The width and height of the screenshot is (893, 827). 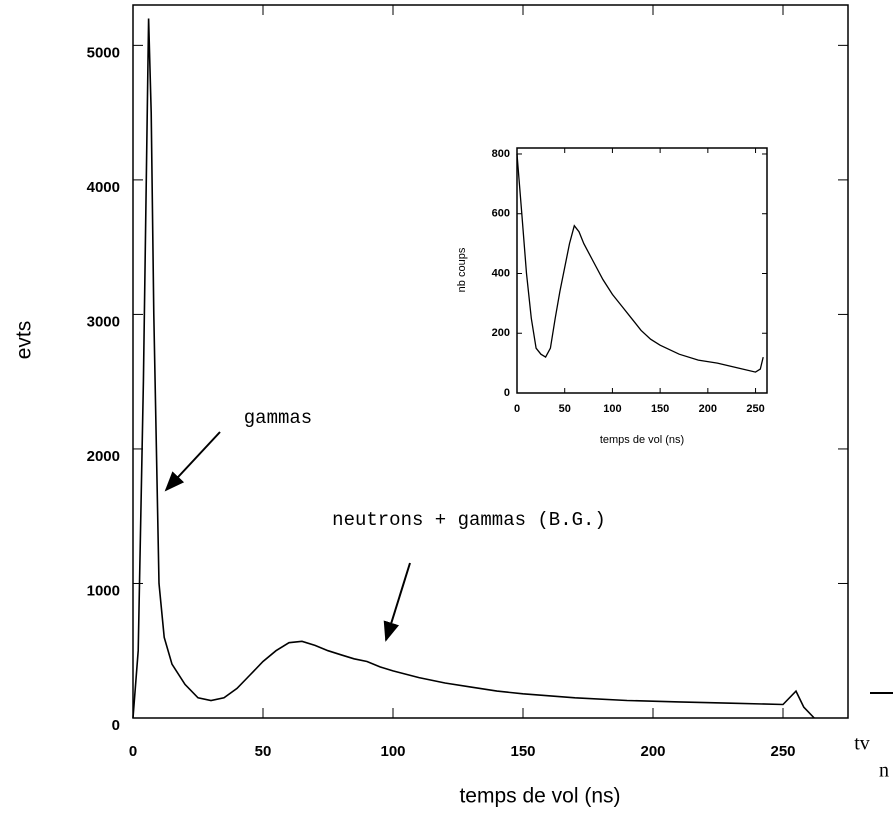 What do you see at coordinates (501, 333) in the screenshot?
I see `y-tick-label: 200` at bounding box center [501, 333].